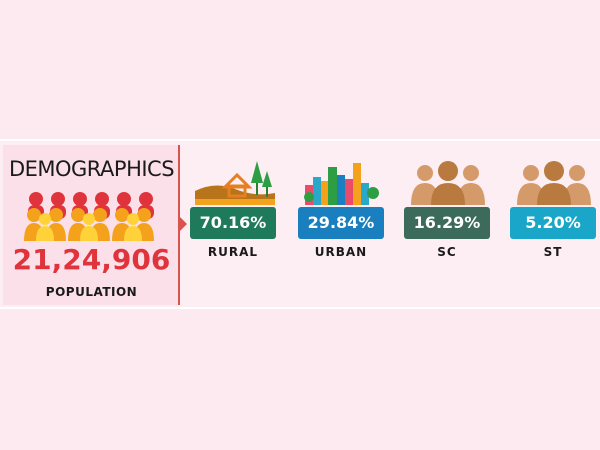 Image resolution: width=600 pixels, height=450 pixels. I want to click on city-skyline-icon, so click(341, 184).